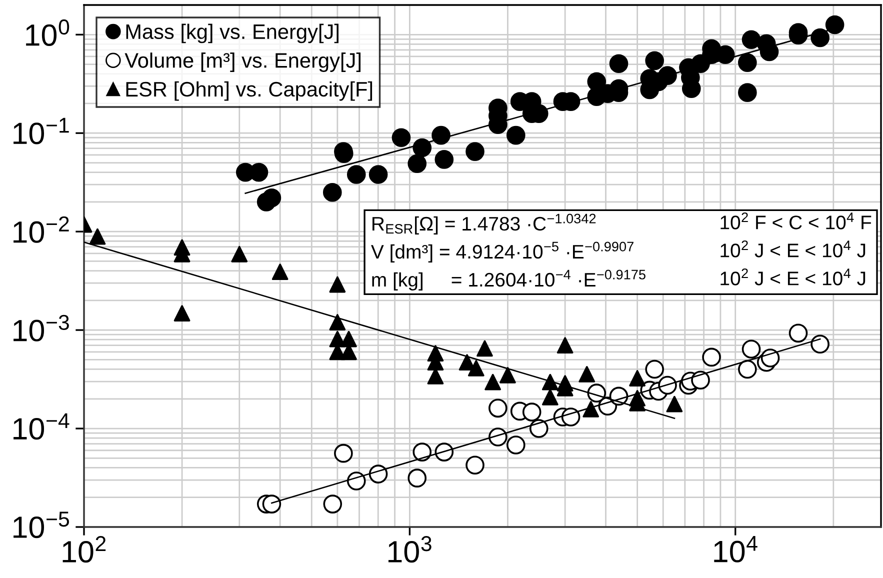 The height and width of the screenshot is (578, 883). I want to click on y-tick-label: 10$^{−3}$, so click(41, 328).